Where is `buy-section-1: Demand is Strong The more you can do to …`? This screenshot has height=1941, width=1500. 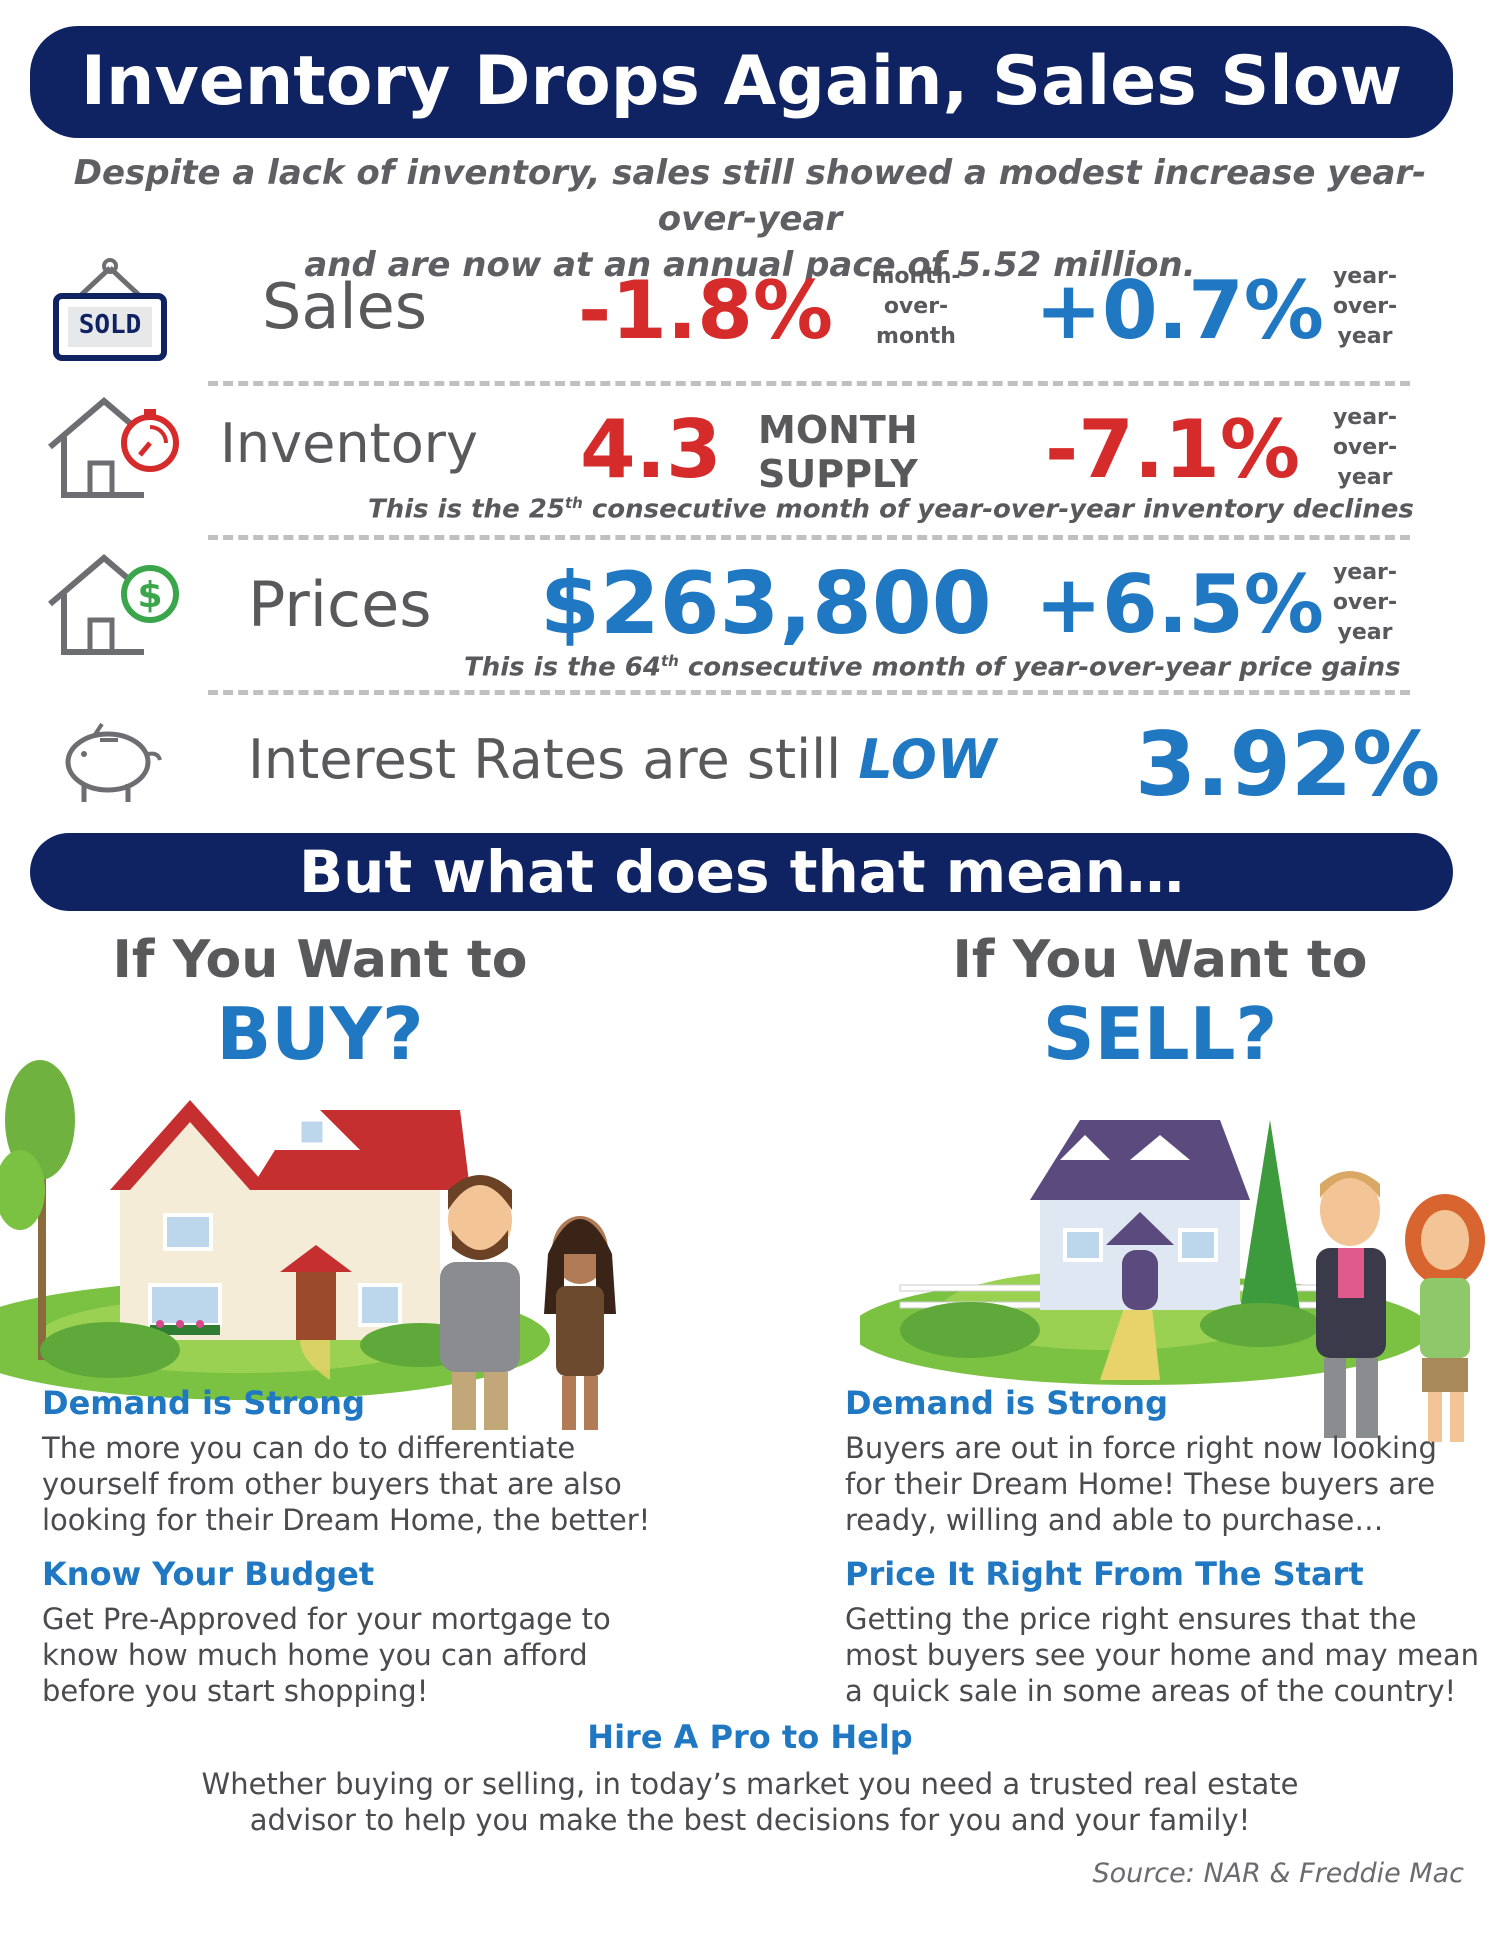 buy-section-1: Demand is Strong The more you can do to … is located at coordinates (352, 1461).